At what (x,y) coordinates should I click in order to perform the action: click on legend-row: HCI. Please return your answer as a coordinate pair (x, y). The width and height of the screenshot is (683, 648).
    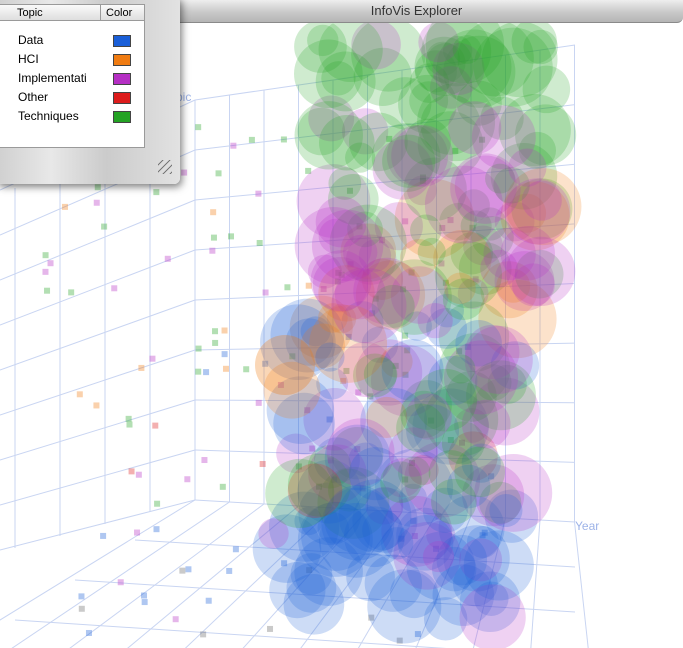
    Looking at the image, I should click on (72, 59).